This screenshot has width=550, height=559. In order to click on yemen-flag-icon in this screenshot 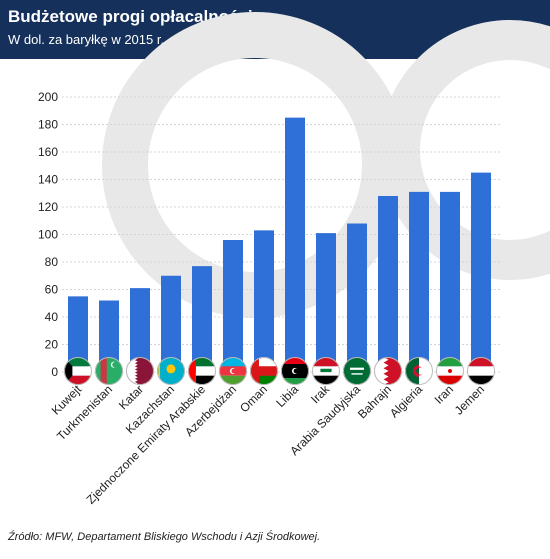, I will do `click(481, 371)`.